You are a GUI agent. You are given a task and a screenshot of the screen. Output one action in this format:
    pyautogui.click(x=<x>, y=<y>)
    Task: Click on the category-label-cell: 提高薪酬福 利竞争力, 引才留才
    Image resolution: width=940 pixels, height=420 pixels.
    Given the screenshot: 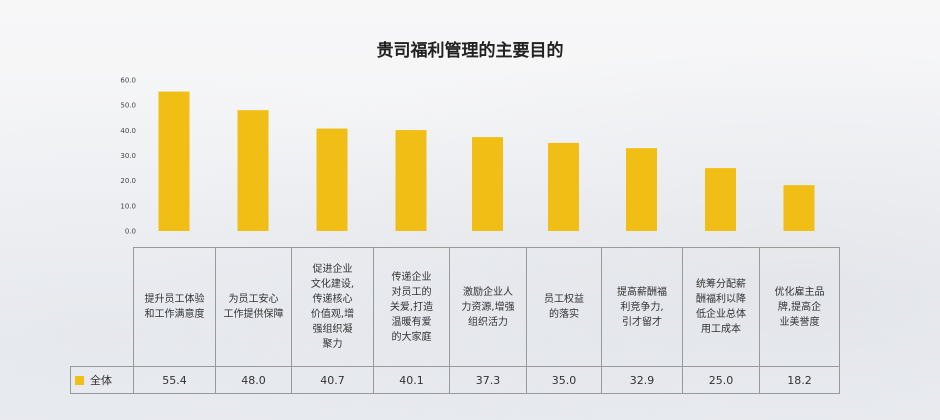 What is the action you would take?
    pyautogui.click(x=642, y=307)
    